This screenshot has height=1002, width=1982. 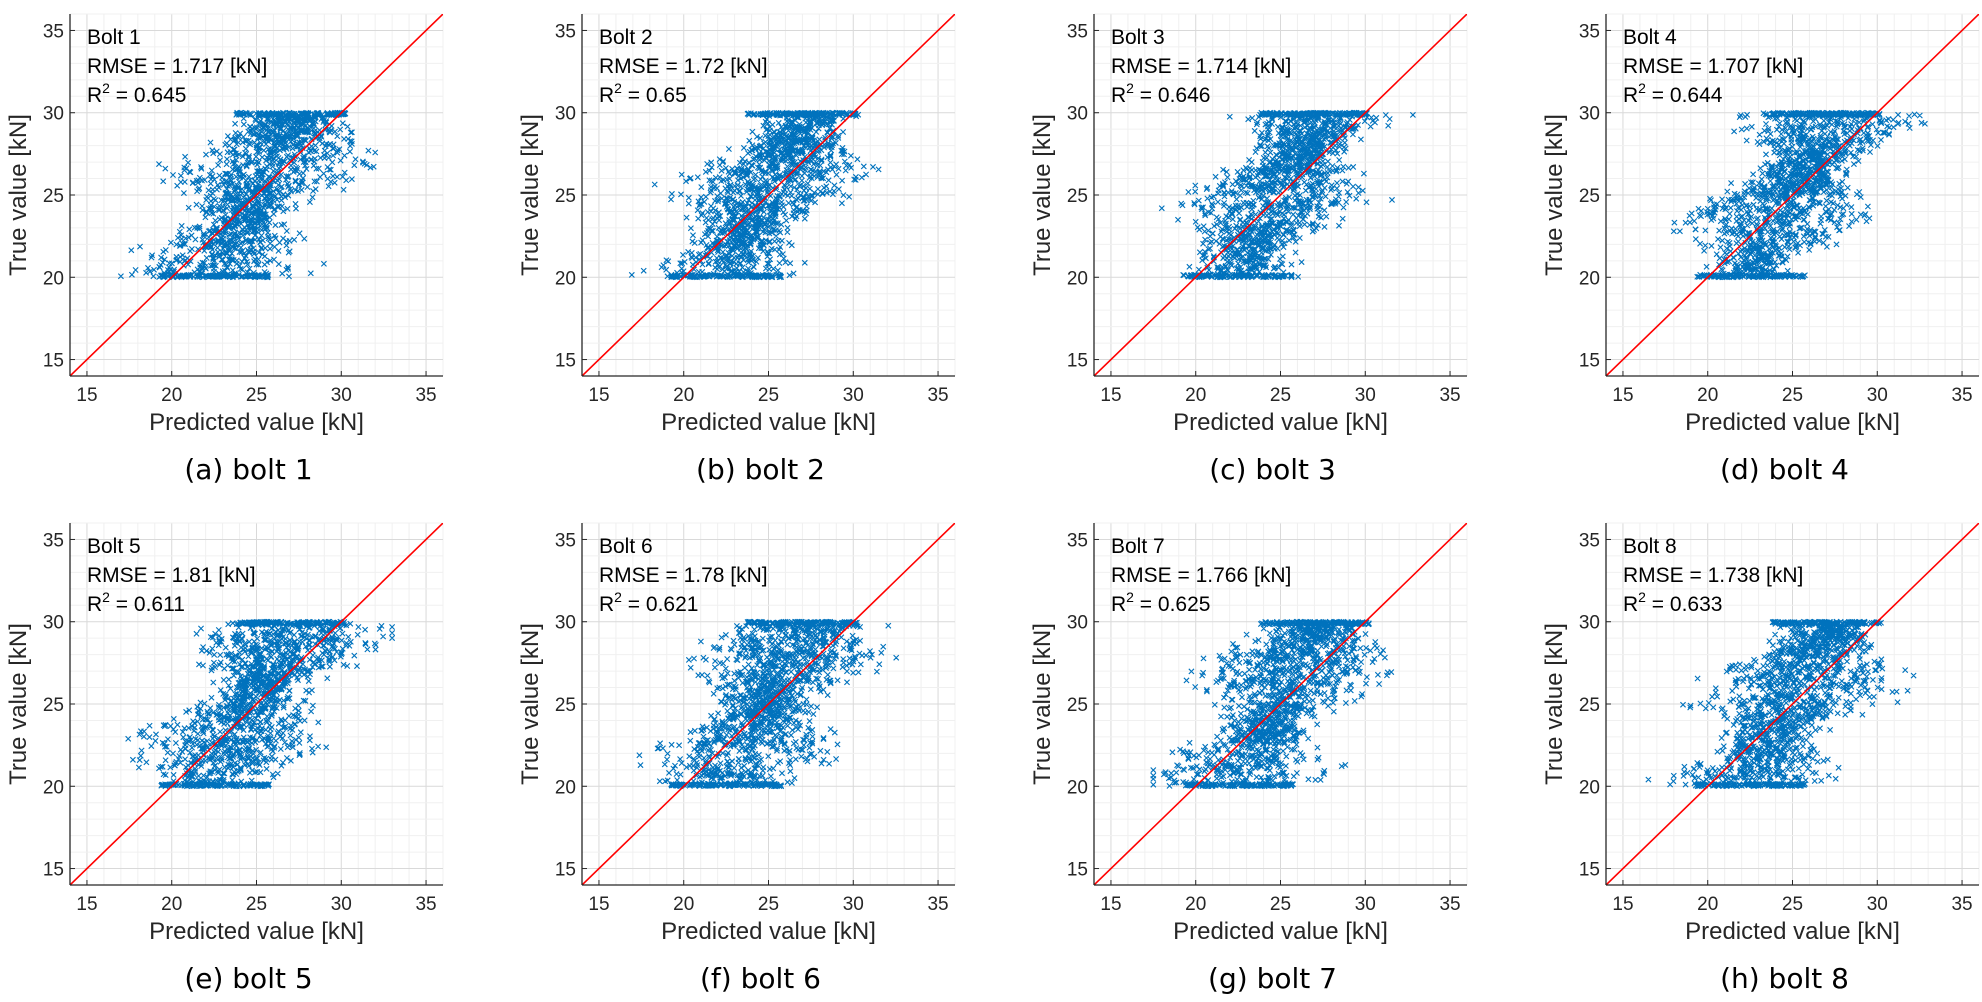 I want to click on panel-caption: (d) bolt 4, so click(x=1784, y=469).